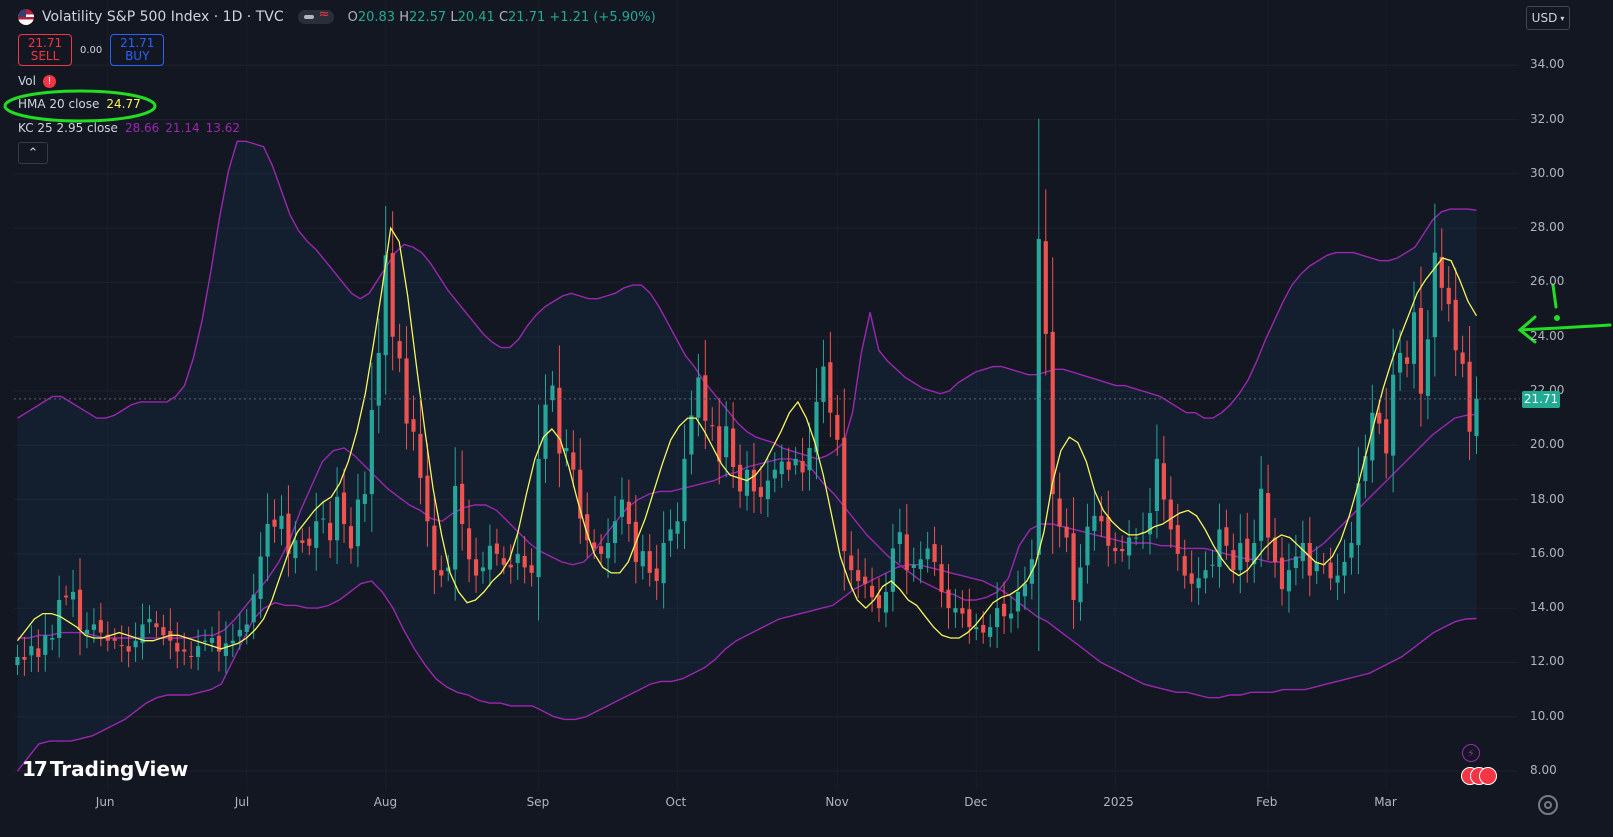 Image resolution: width=1613 pixels, height=837 pixels. I want to click on symbol-title: Volatility S&P 500 Index · 1D · TVC, so click(163, 17).